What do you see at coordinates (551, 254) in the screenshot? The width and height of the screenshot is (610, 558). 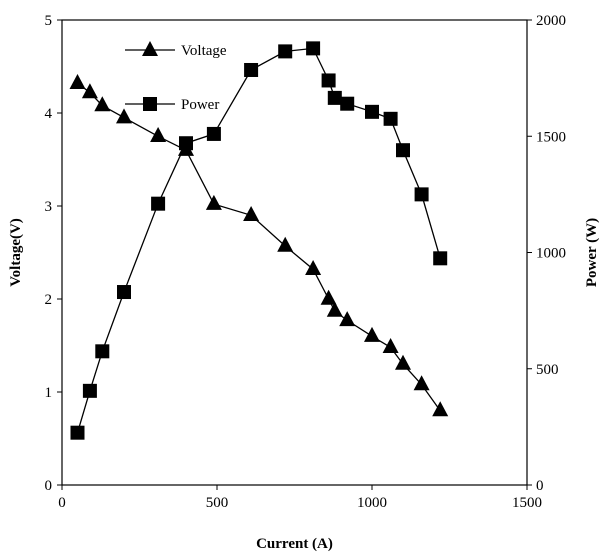 I see `y2-tick-label: 1000` at bounding box center [551, 254].